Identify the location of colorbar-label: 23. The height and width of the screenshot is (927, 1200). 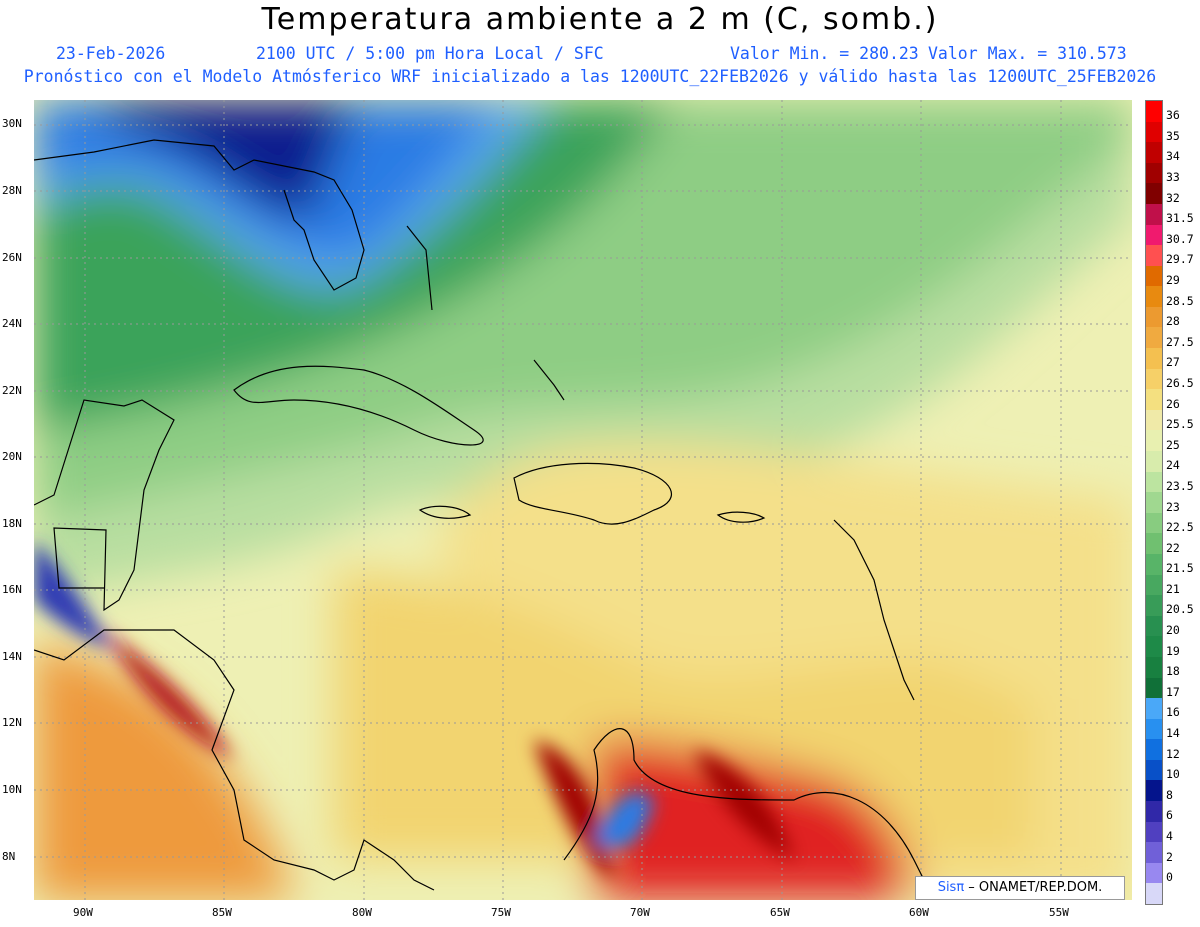
(1173, 506).